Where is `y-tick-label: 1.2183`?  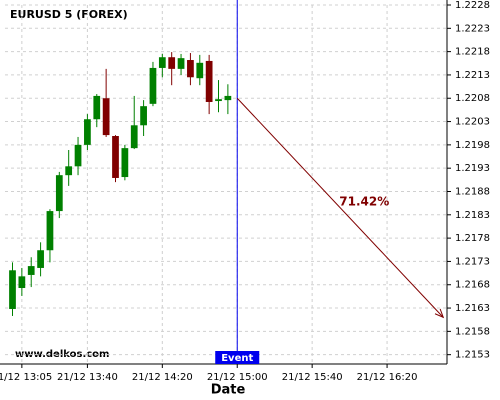 y-tick-label: 1.2183 is located at coordinates (472, 215).